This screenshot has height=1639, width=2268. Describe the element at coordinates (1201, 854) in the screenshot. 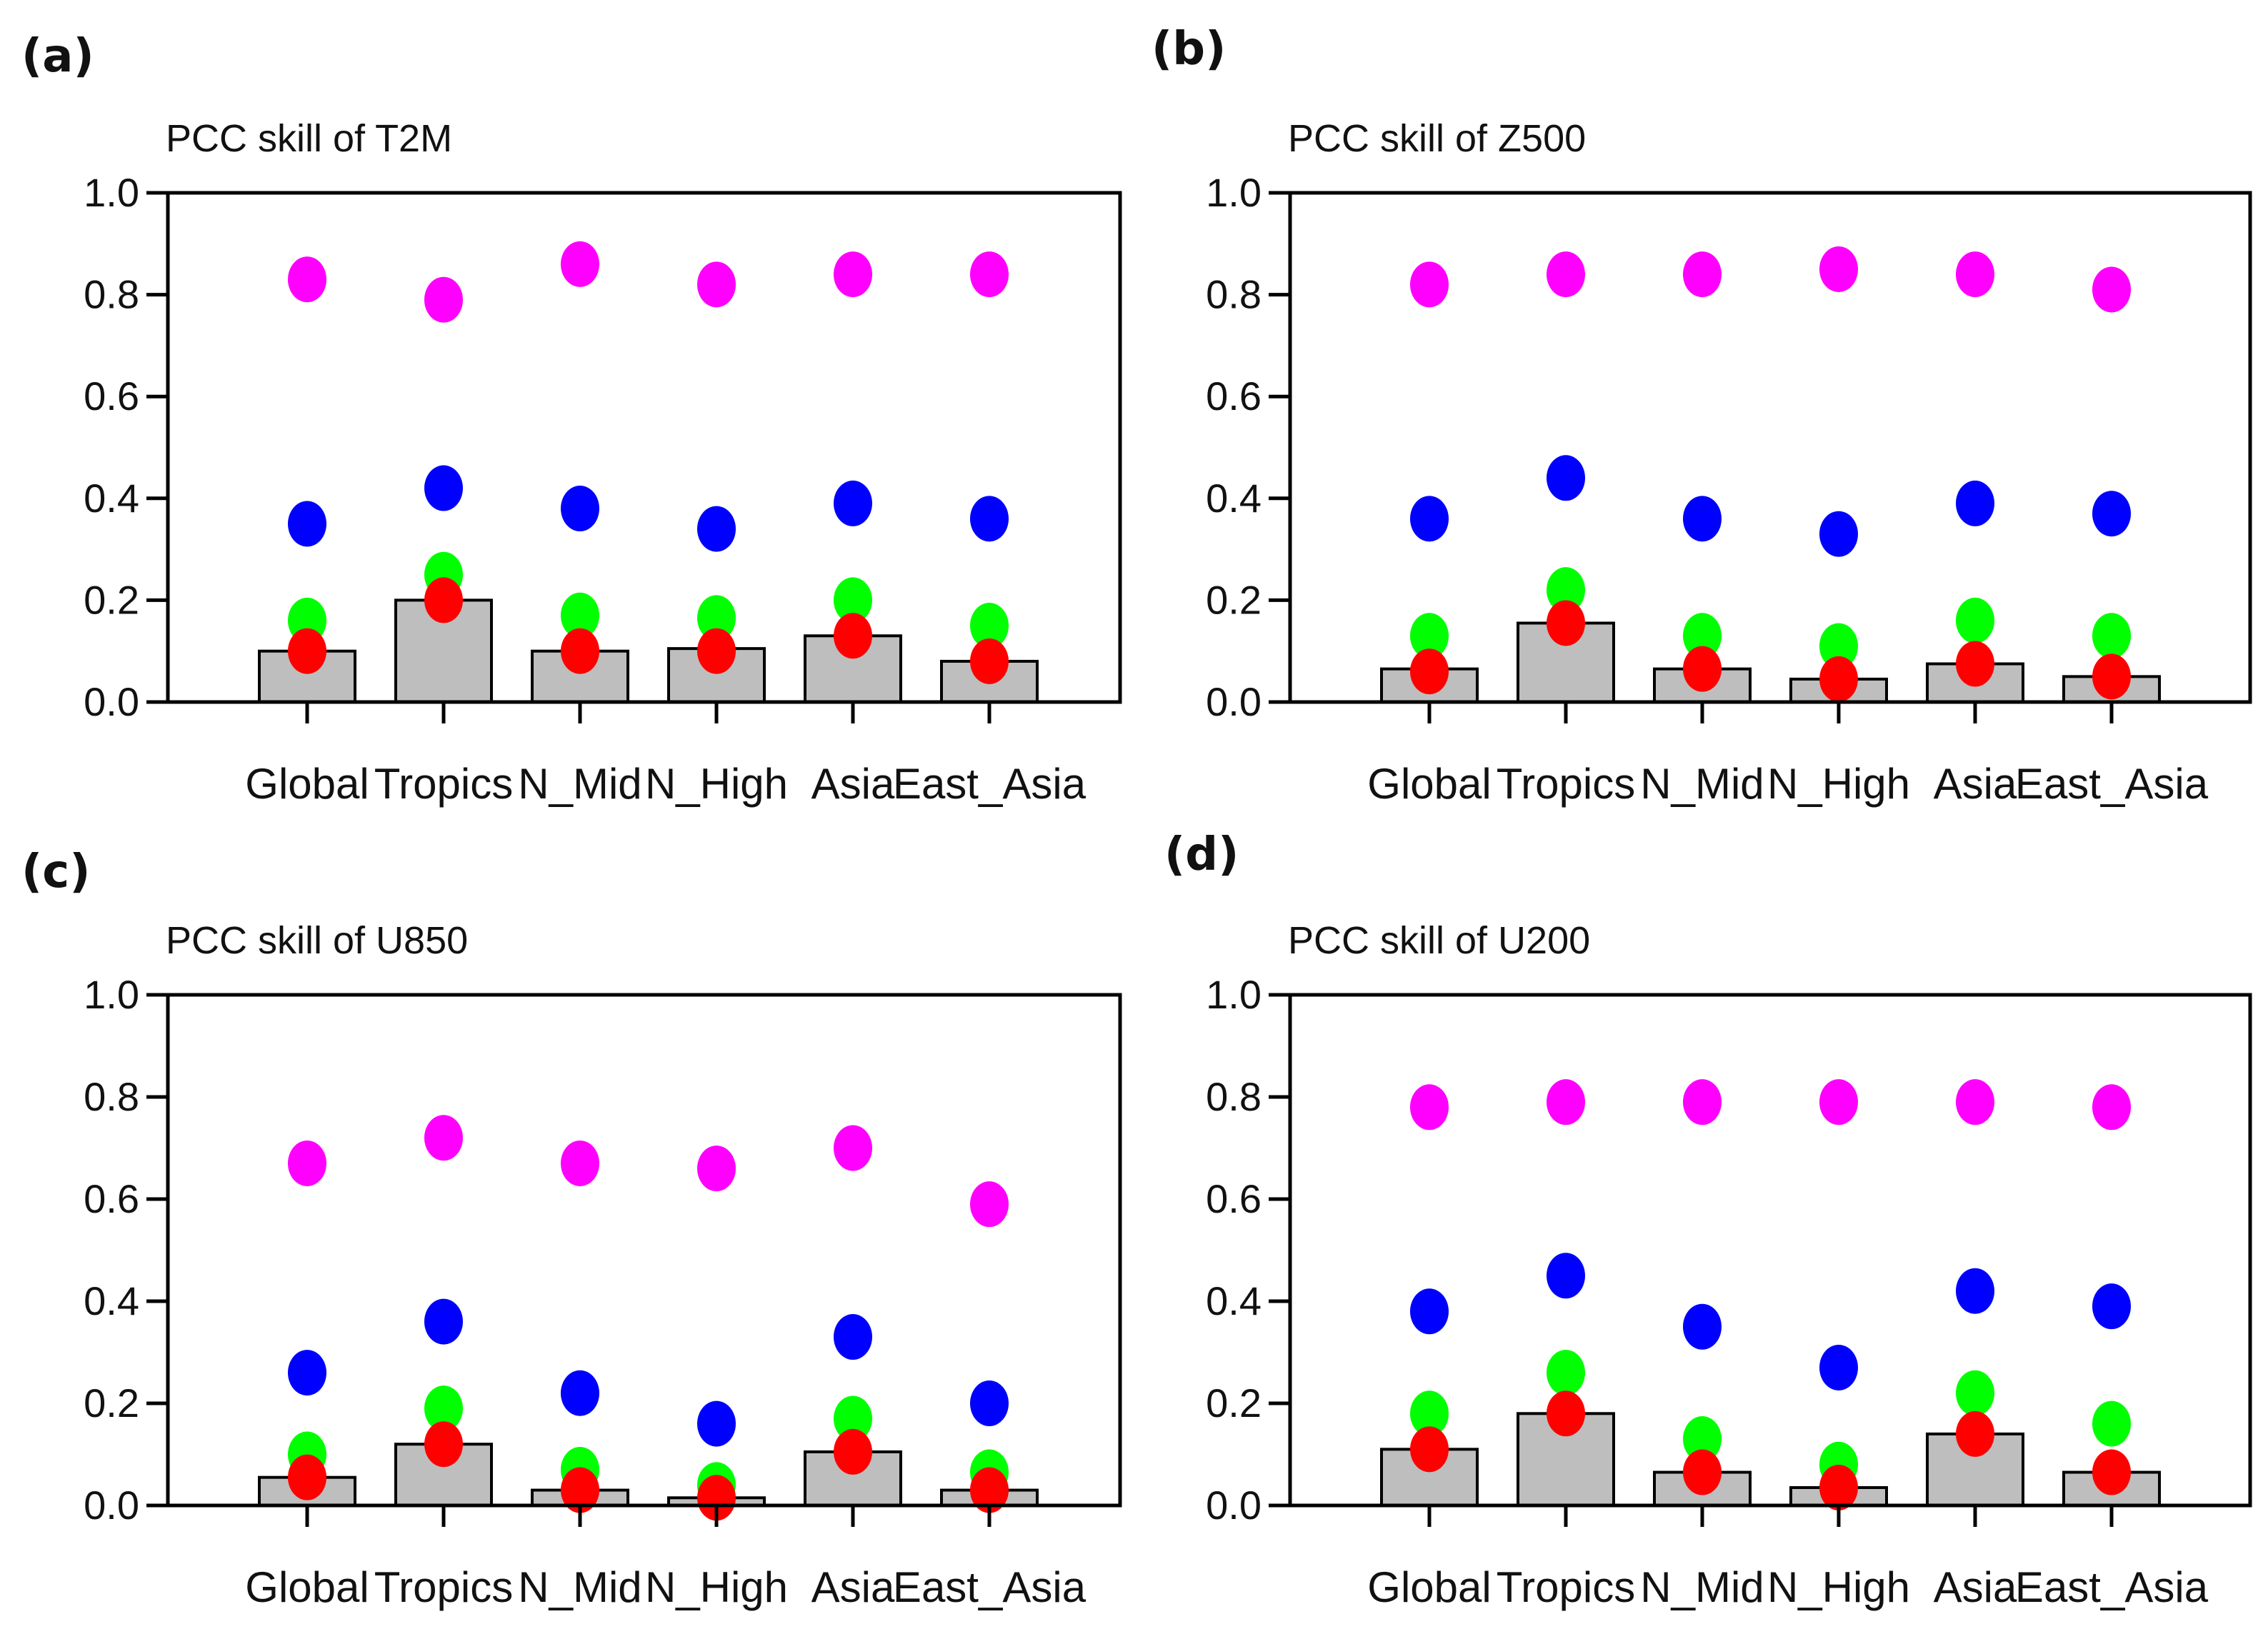

I see `panel-label: (d)` at that location.